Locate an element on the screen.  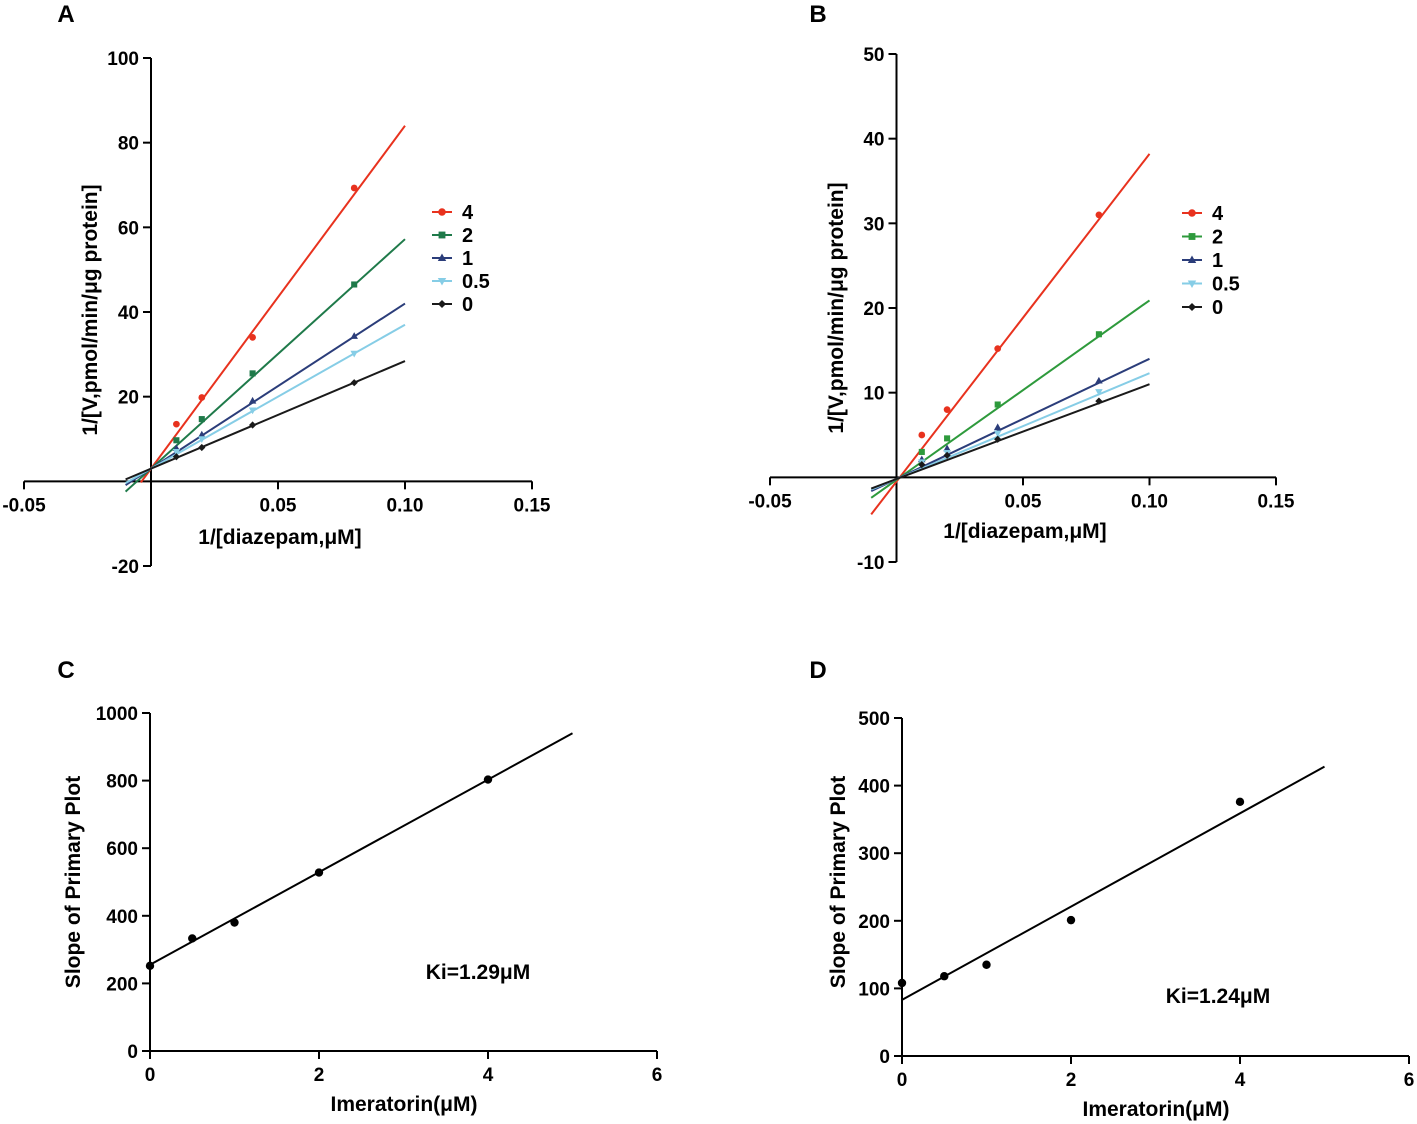
panel-letter: A is located at coordinates (65, 14).